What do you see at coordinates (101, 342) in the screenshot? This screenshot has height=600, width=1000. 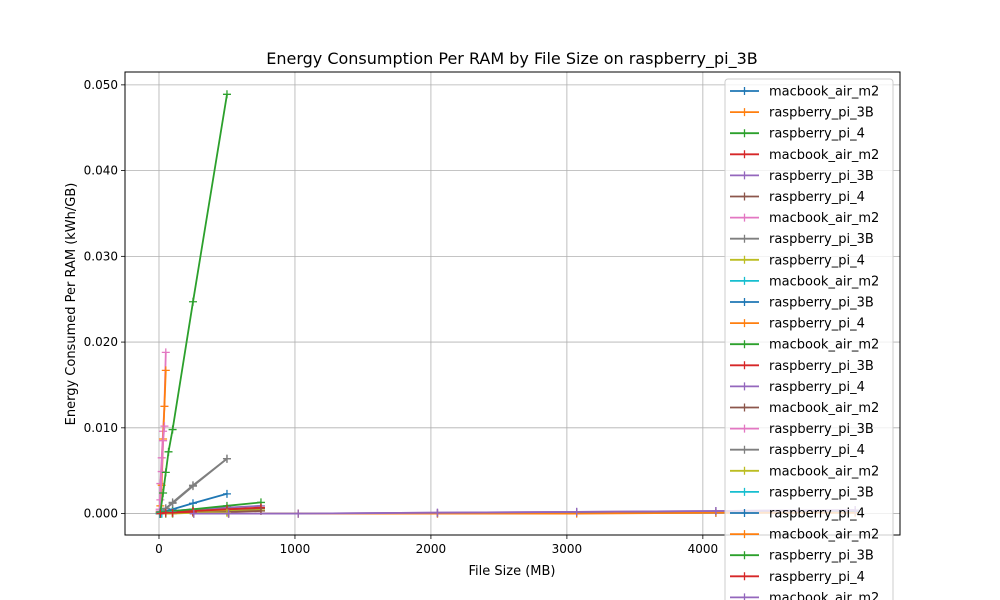 I see `y-tick-label: 0.020` at bounding box center [101, 342].